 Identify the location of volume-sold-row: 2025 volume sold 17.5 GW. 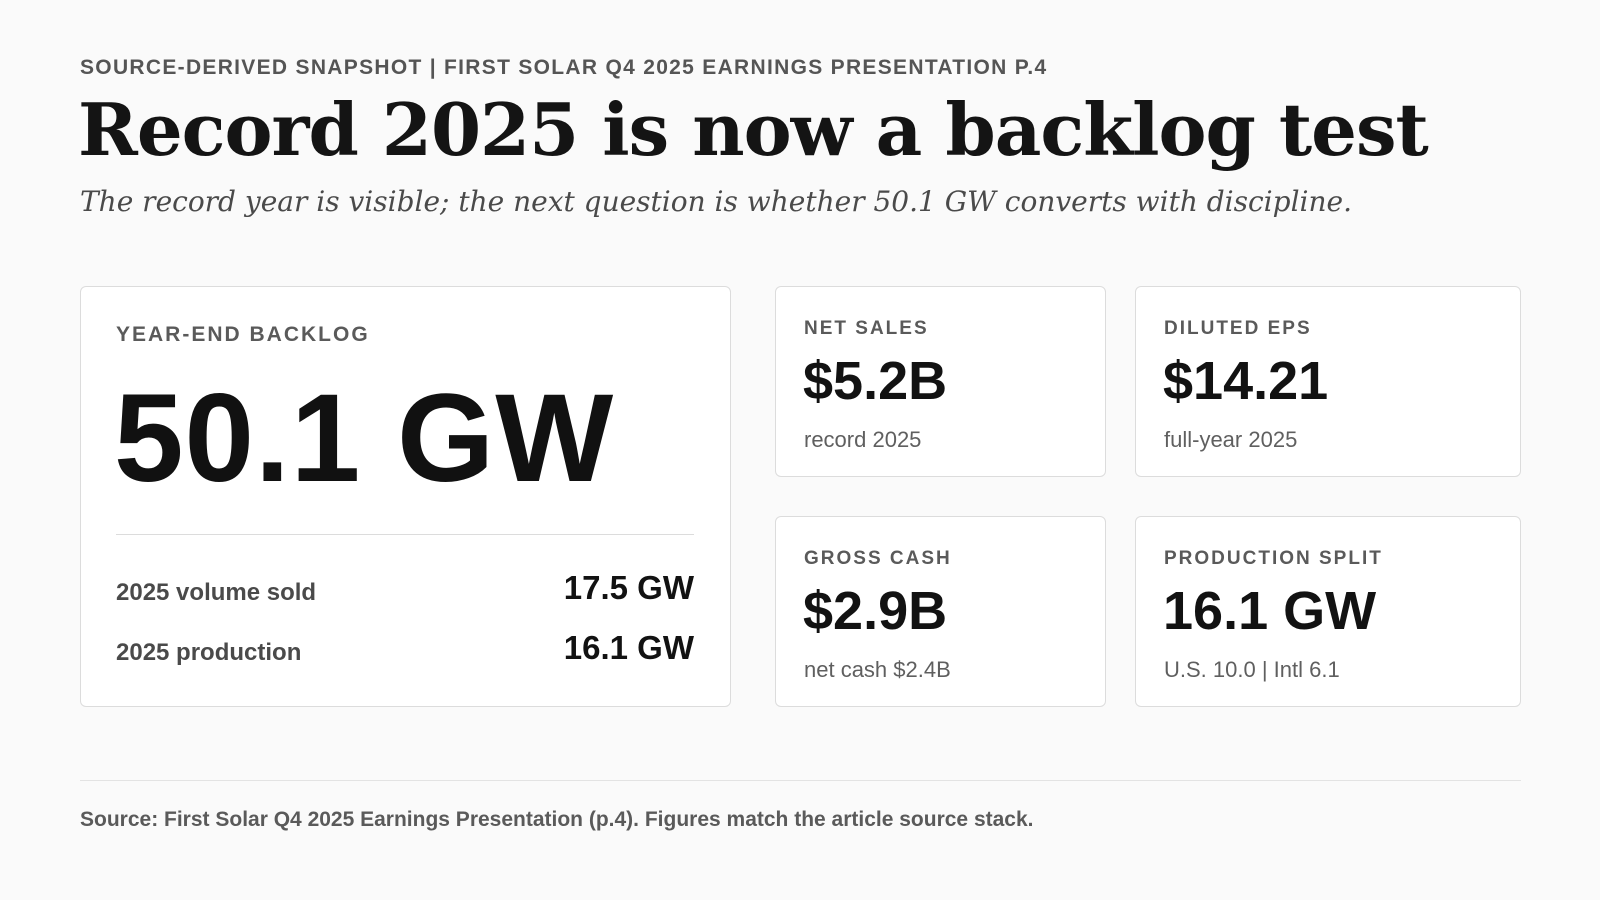
(405, 589).